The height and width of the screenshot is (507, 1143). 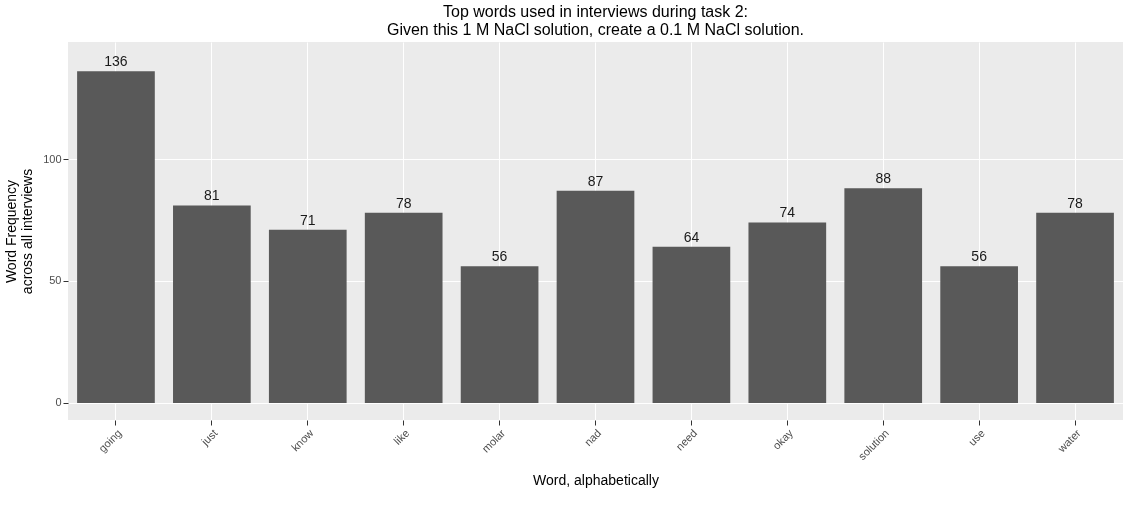 I want to click on y-tick-label: 100, so click(x=52, y=158).